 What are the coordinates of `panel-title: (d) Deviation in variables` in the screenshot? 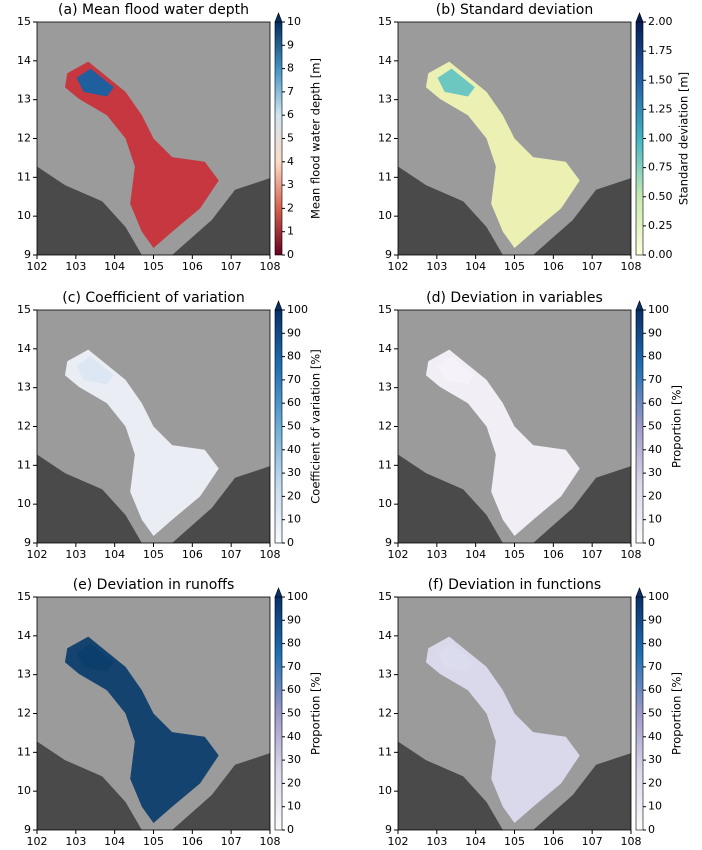 It's located at (514, 298).